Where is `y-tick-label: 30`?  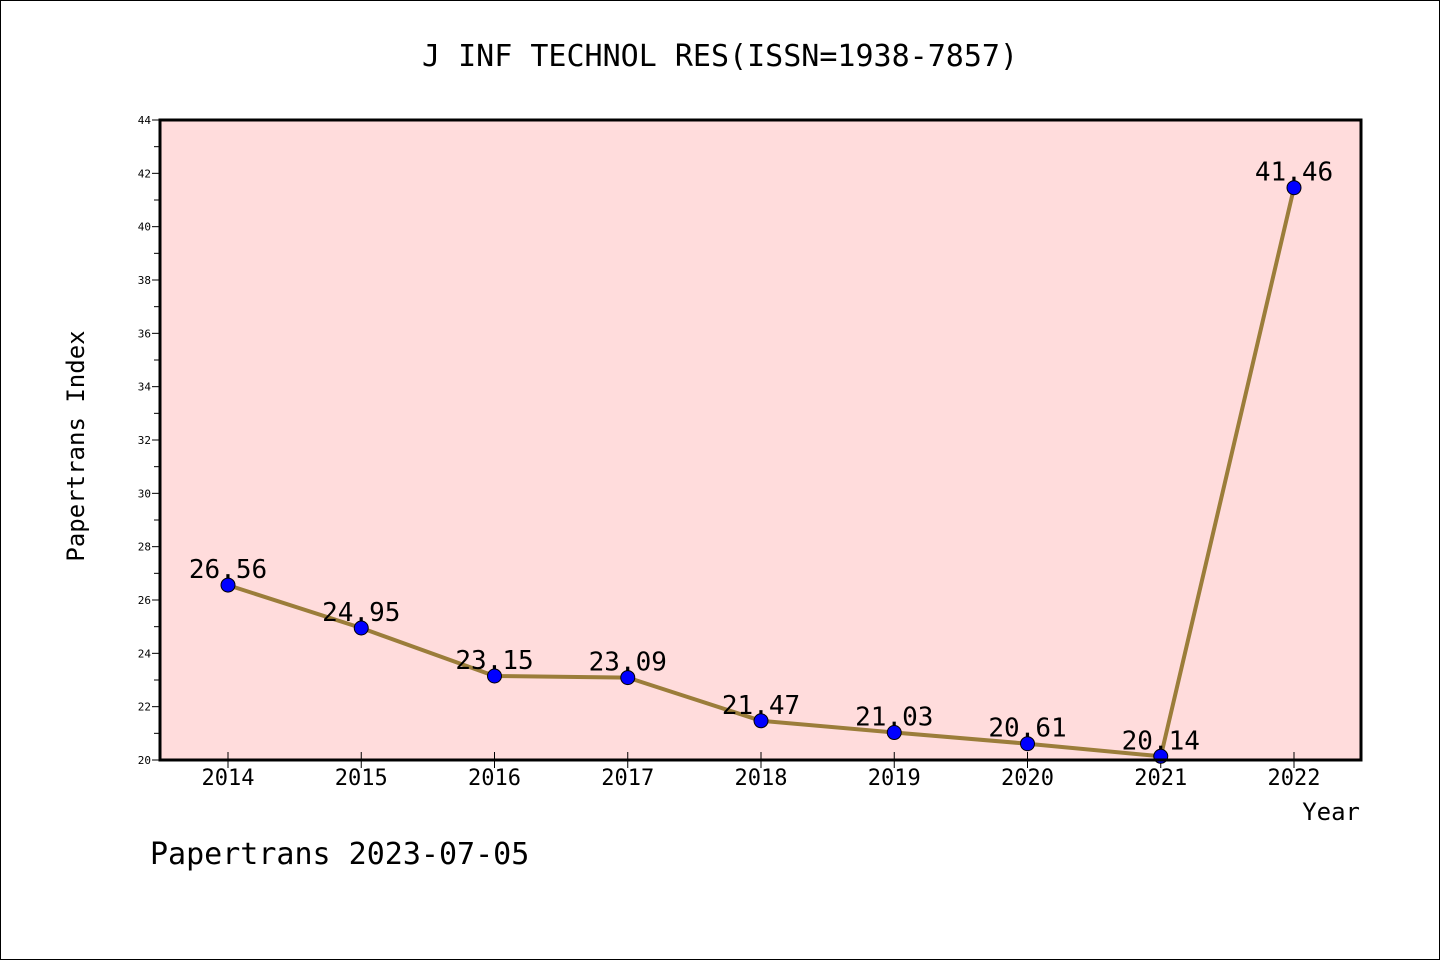
y-tick-label: 30 is located at coordinates (144, 493).